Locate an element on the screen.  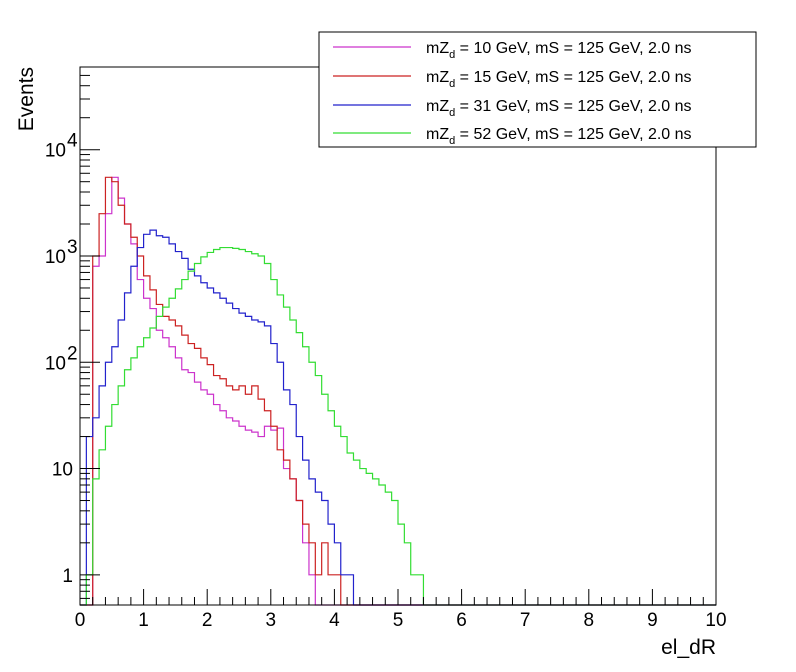
legend-label-3: mZd = 31 GeV, mS = 125 GeV, 2.0 ns is located at coordinates (559, 108).